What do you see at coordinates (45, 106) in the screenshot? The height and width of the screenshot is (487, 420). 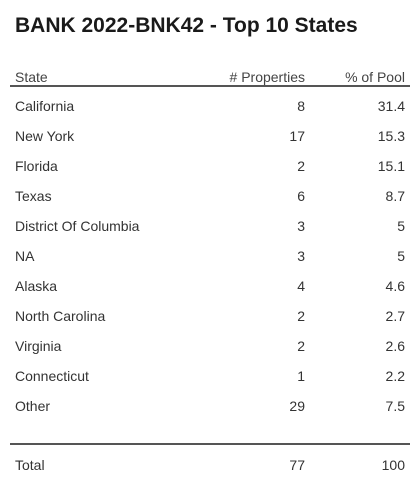 I see `state-cell: California` at bounding box center [45, 106].